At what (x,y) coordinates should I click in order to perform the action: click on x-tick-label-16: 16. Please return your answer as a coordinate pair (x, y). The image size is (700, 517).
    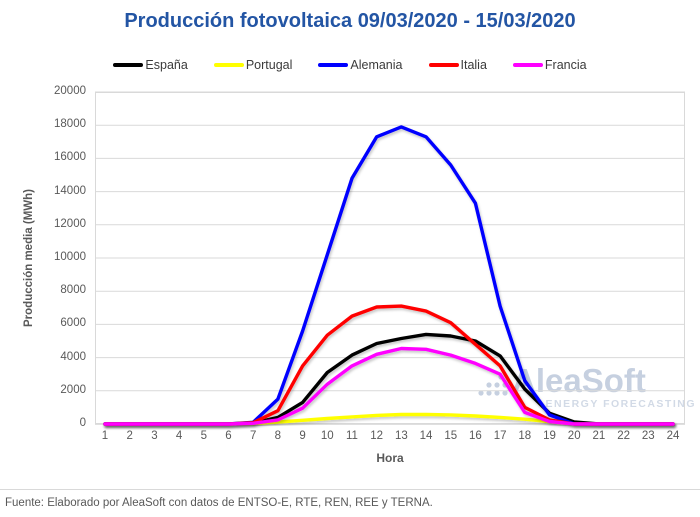
    Looking at the image, I should click on (475, 436).